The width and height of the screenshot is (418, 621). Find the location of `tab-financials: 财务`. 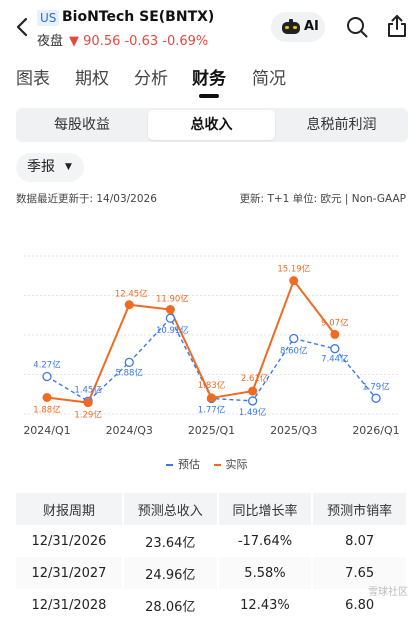

tab-financials: 财务 is located at coordinates (209, 79).